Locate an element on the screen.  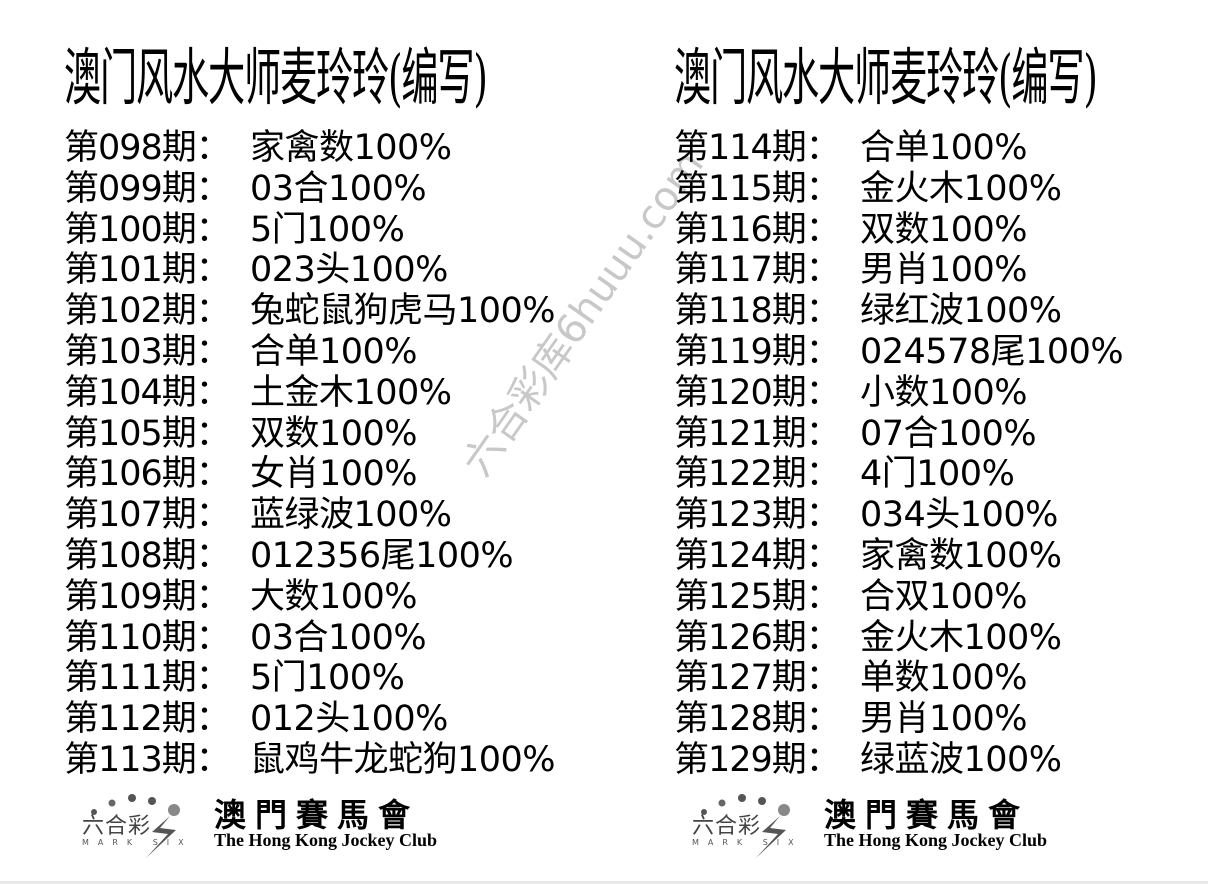
issue-label: 第119期： is located at coordinates (757, 351).